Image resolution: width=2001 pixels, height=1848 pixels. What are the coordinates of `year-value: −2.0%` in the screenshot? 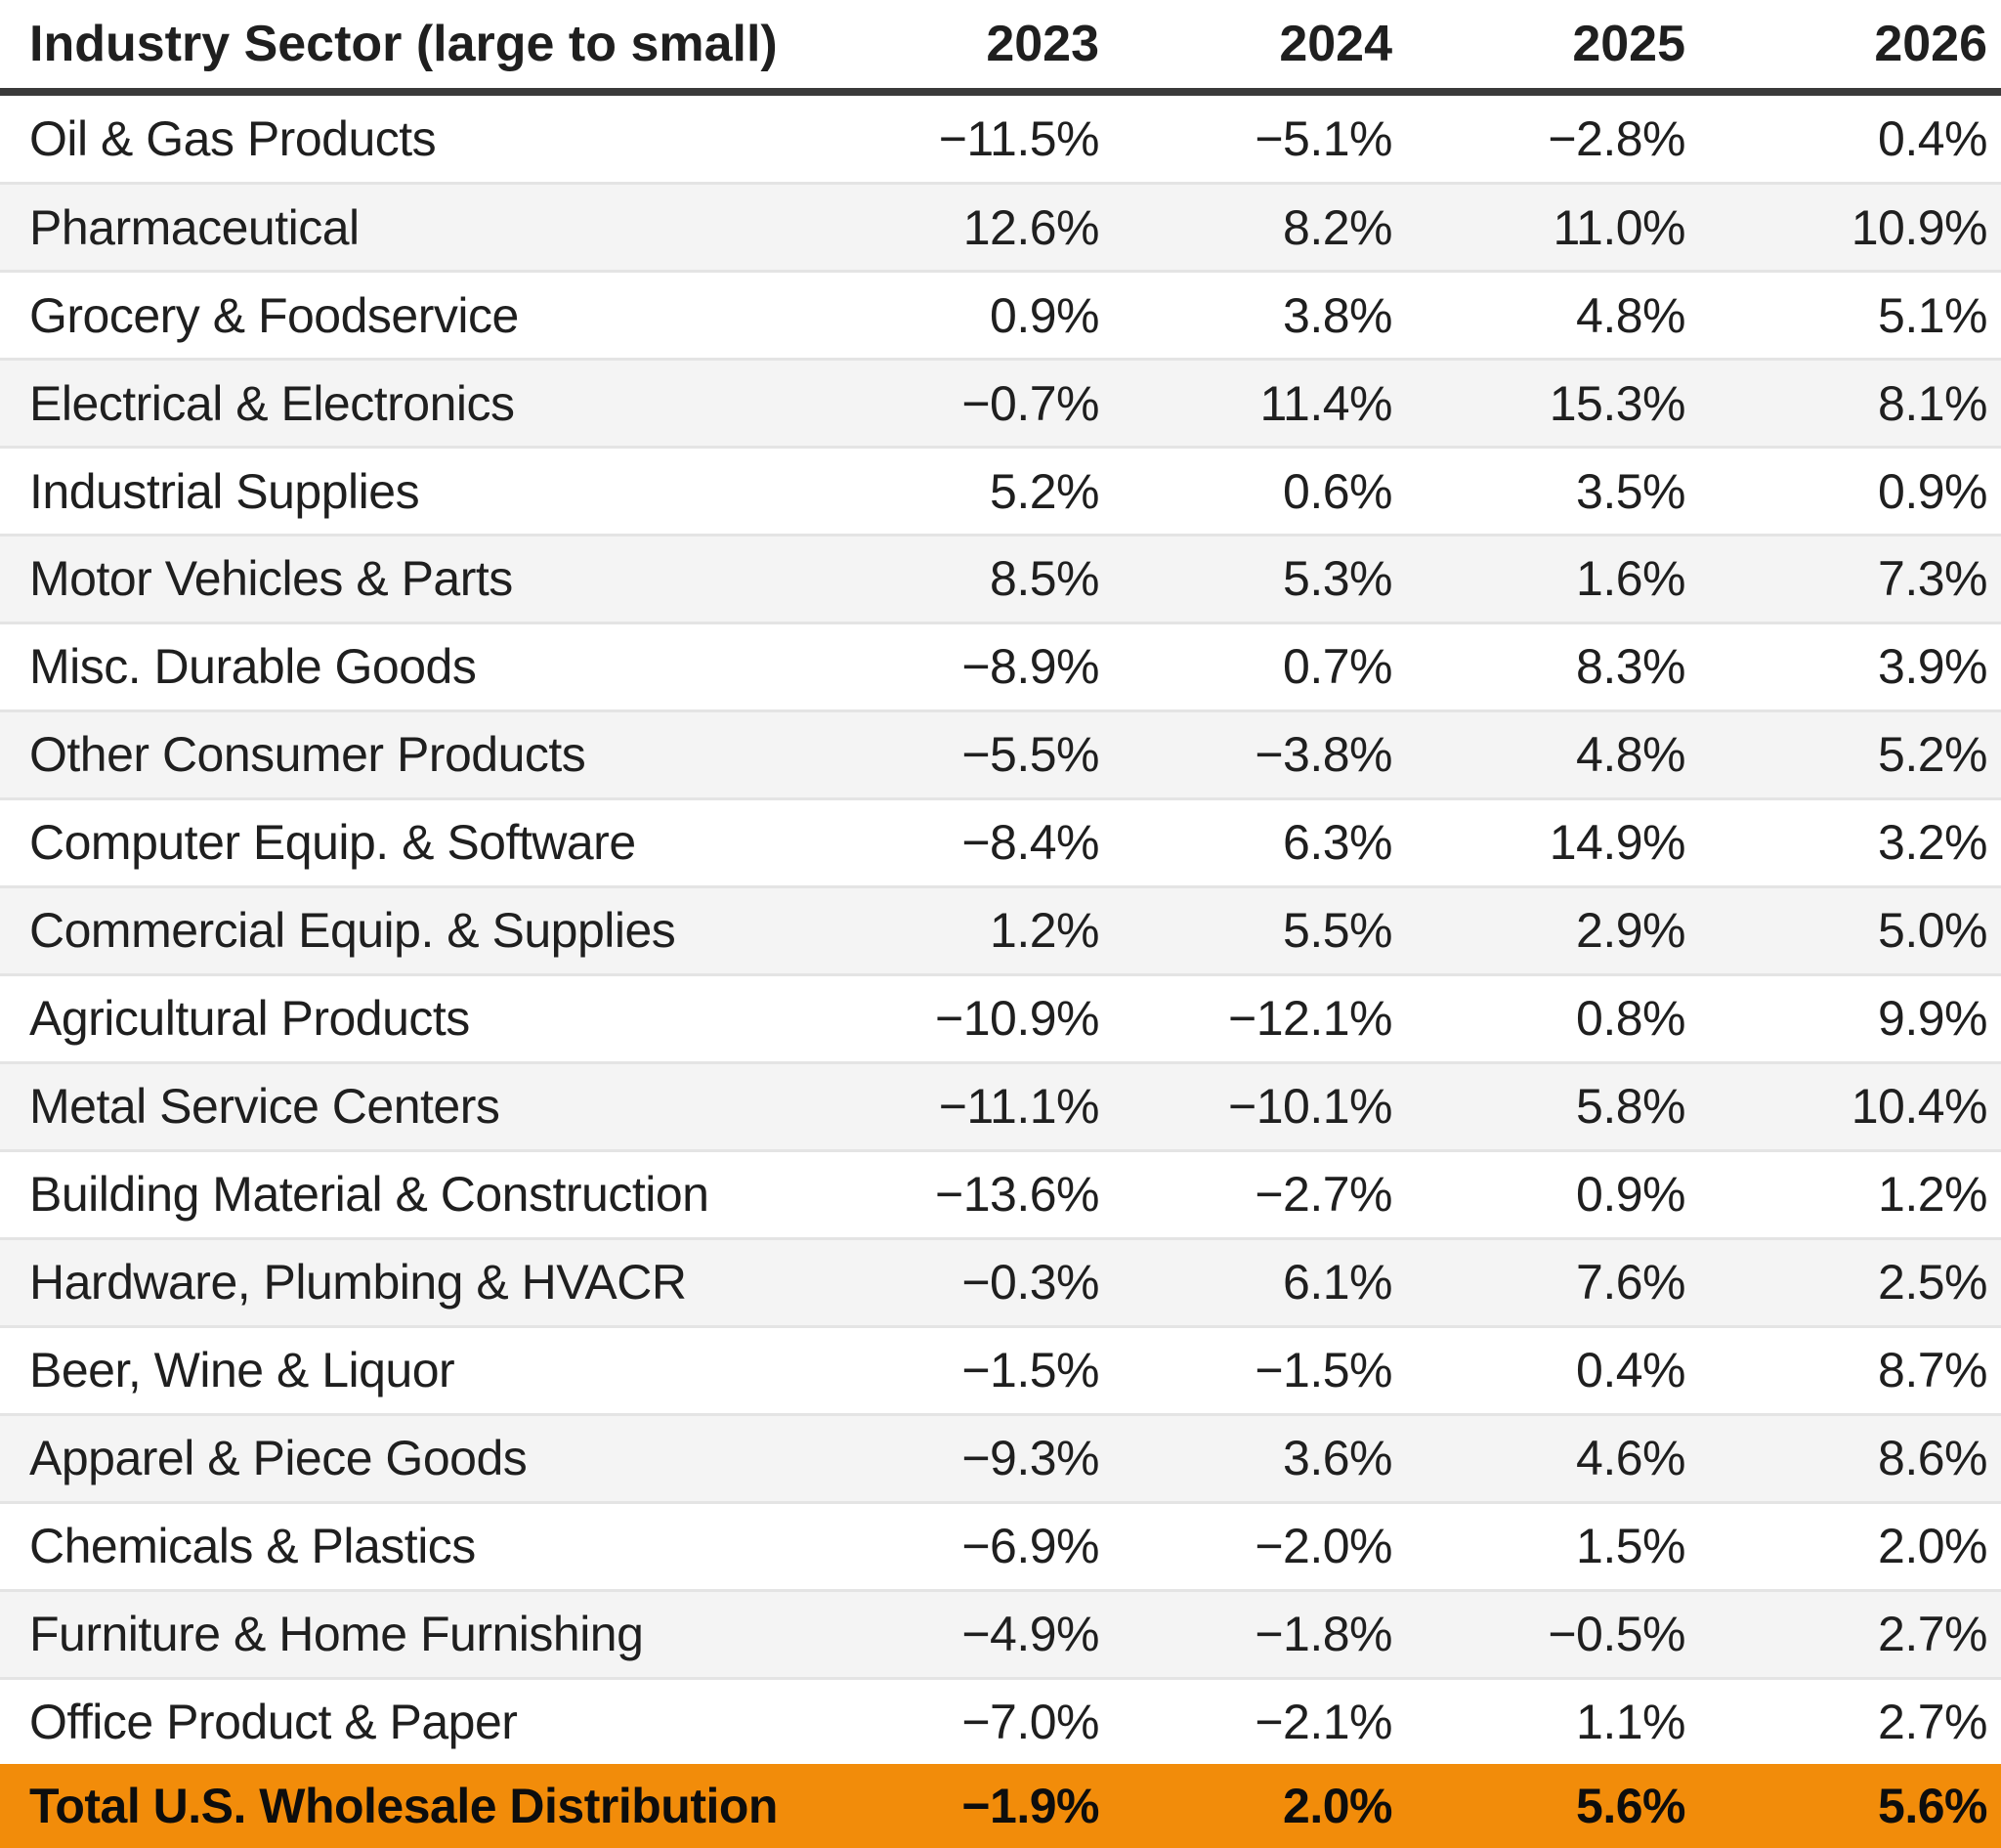 It's located at (1246, 1545).